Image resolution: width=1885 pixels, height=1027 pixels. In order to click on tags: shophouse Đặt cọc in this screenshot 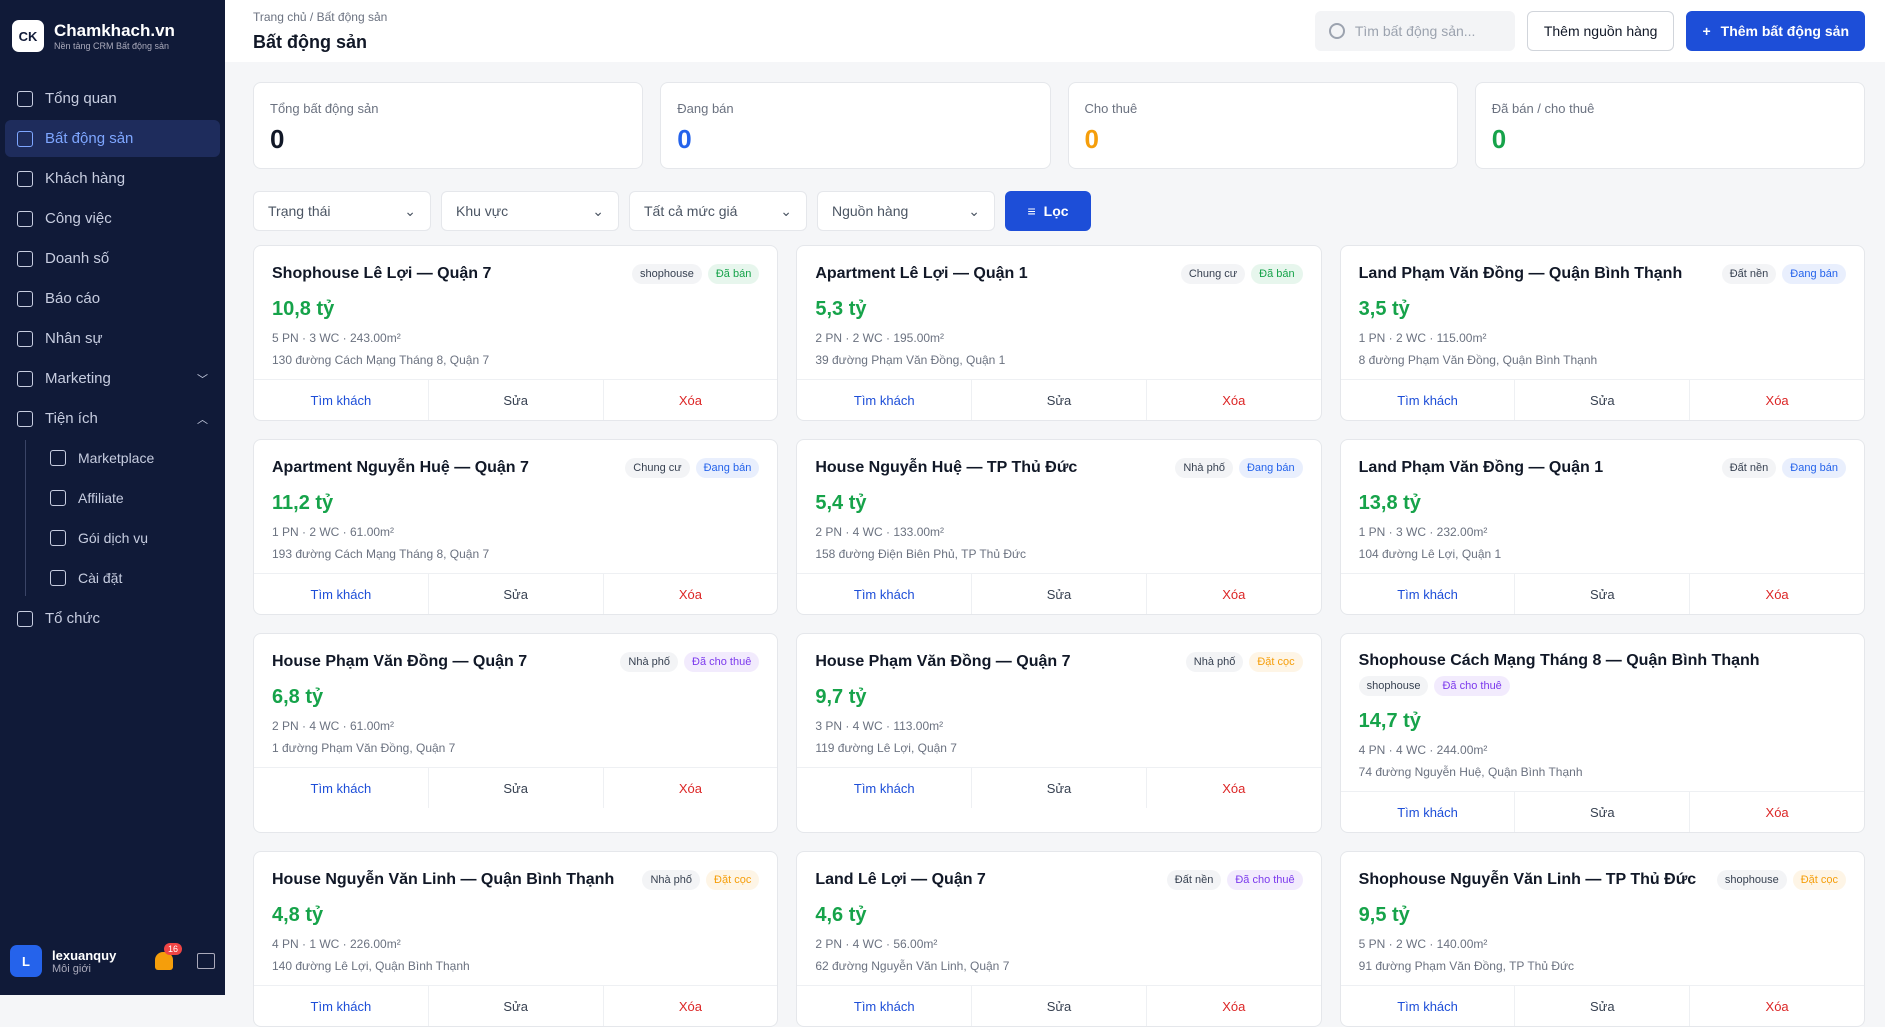, I will do `click(1781, 880)`.